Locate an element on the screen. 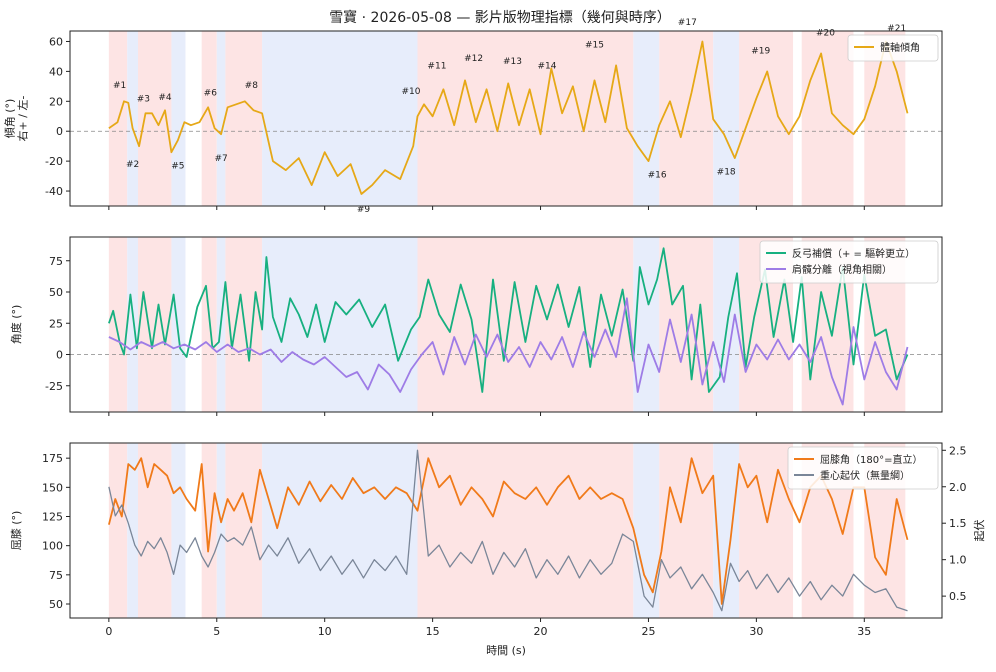 This screenshot has height=672, width=996. swing-marker-label: #3 is located at coordinates (143, 99).